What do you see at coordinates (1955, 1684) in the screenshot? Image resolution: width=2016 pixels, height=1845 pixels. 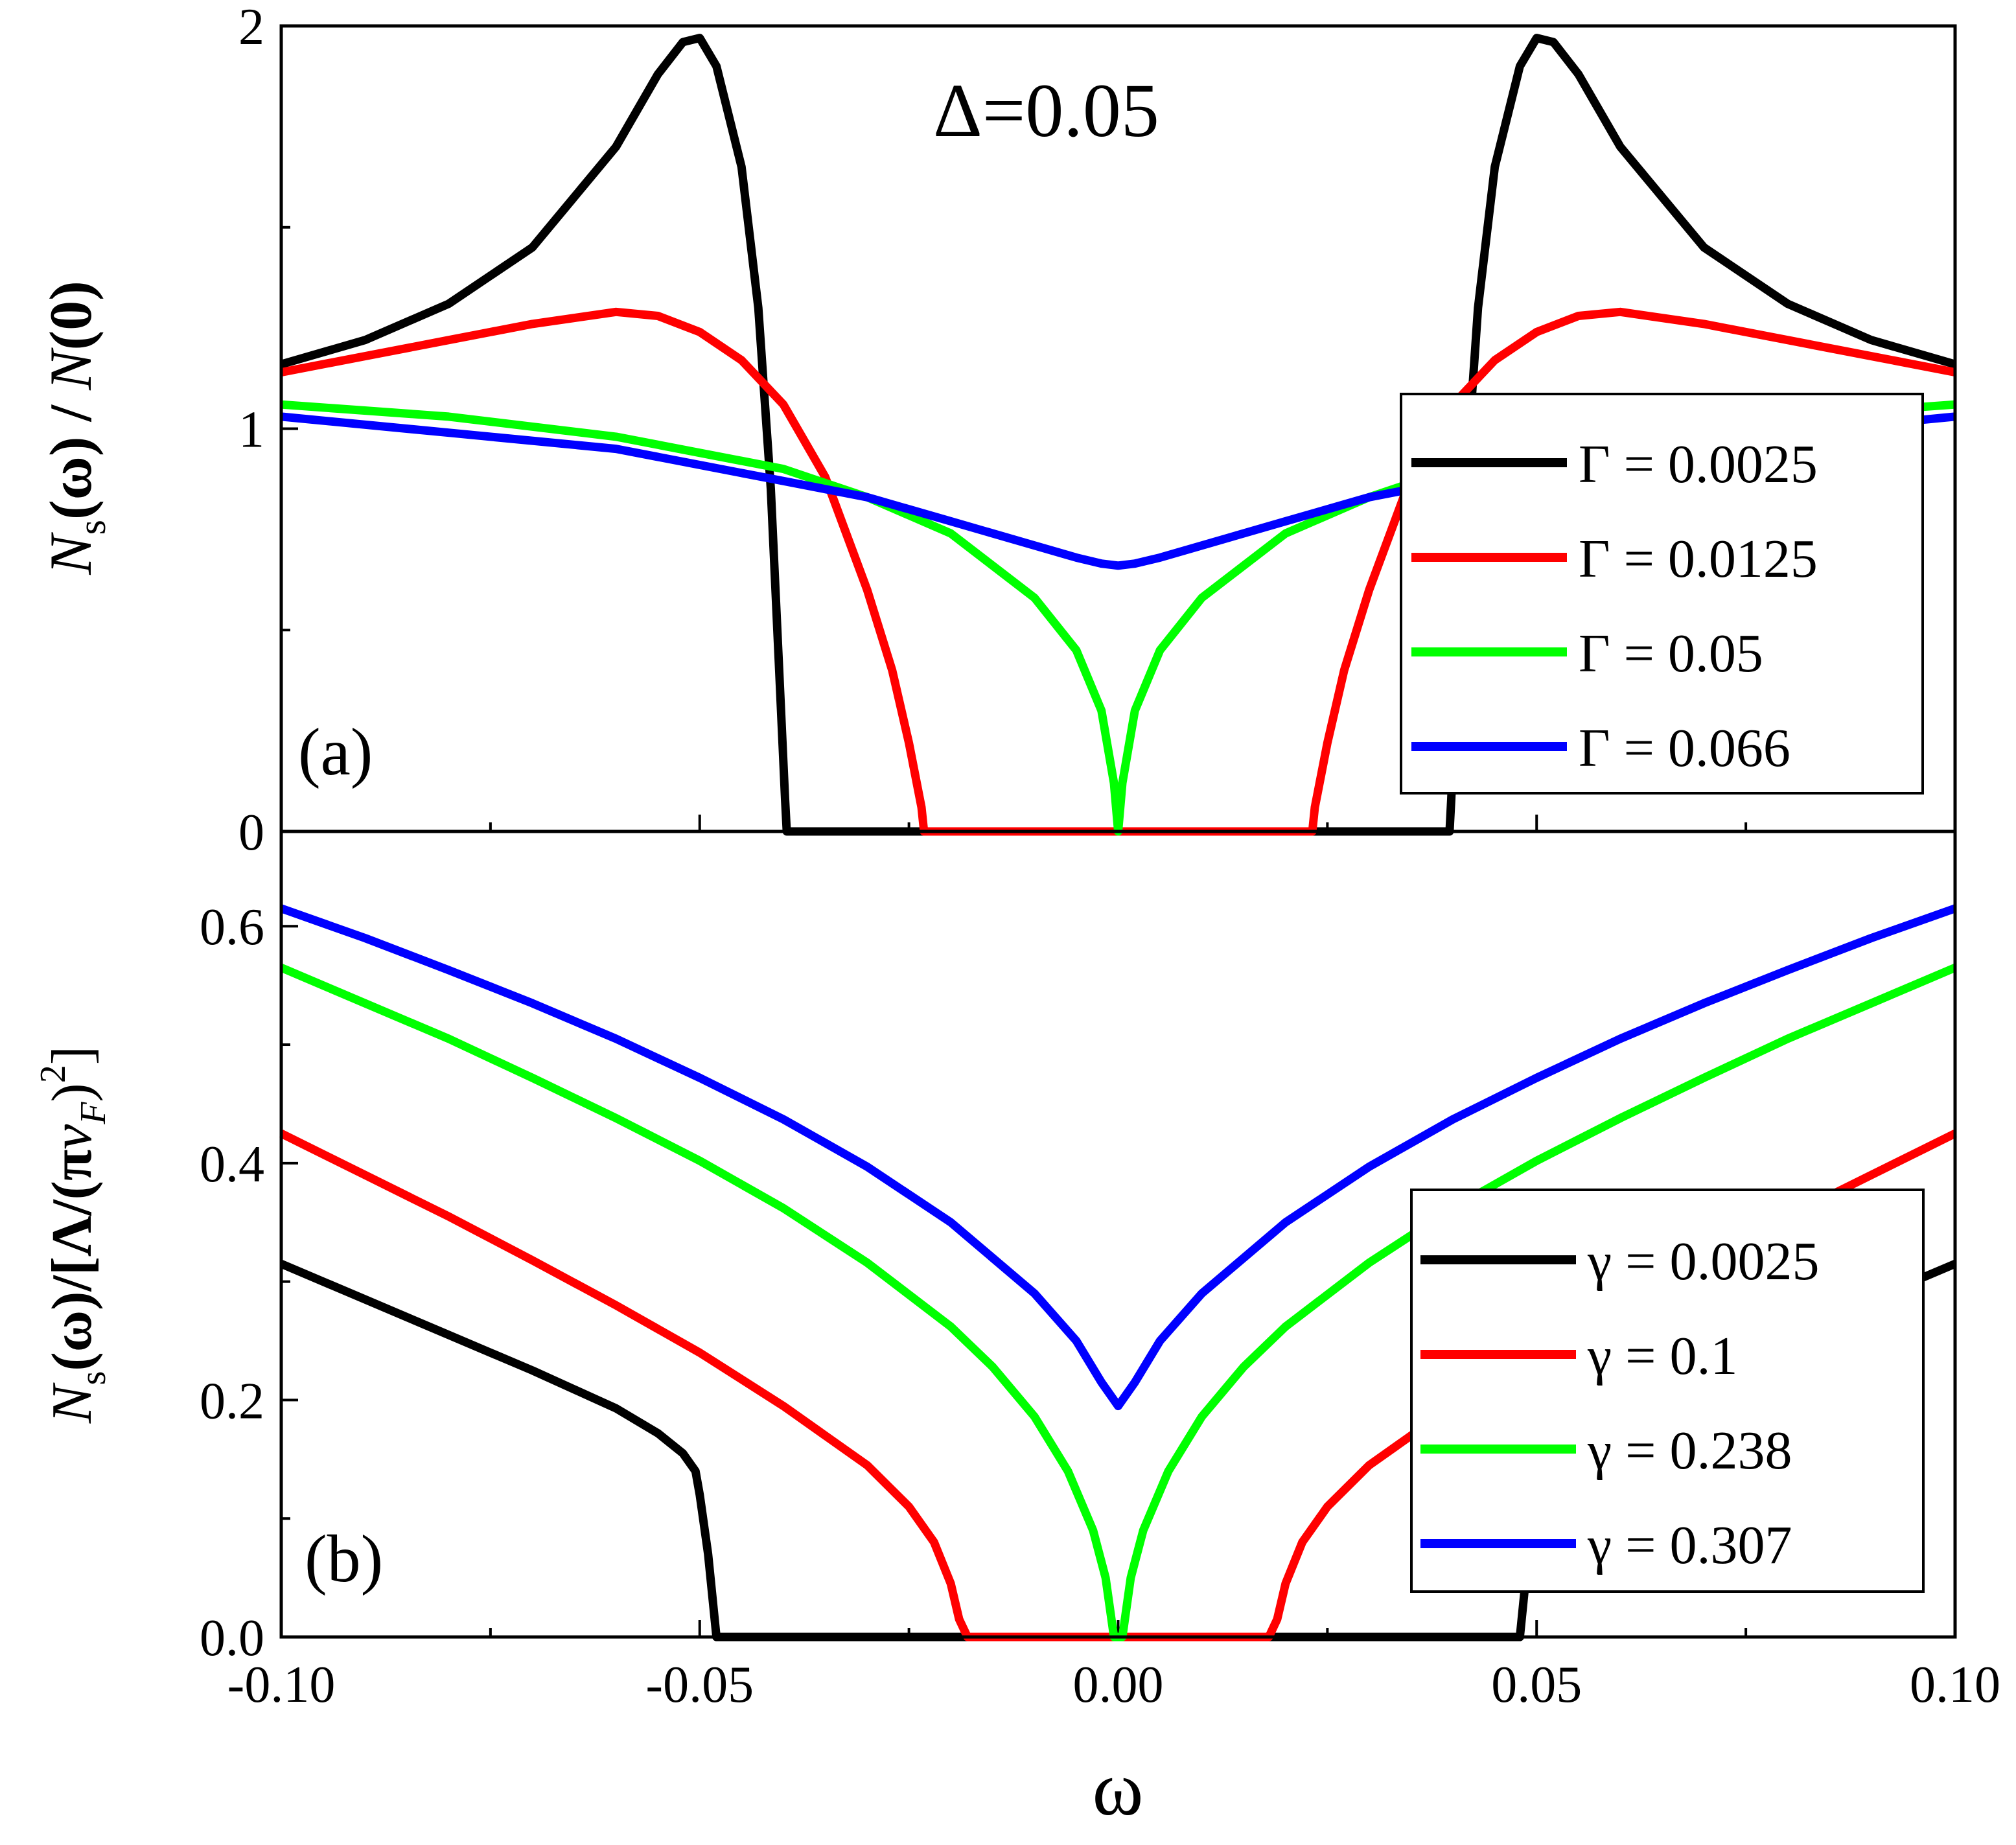 I see `xtick-label-4: 0.10` at bounding box center [1955, 1684].